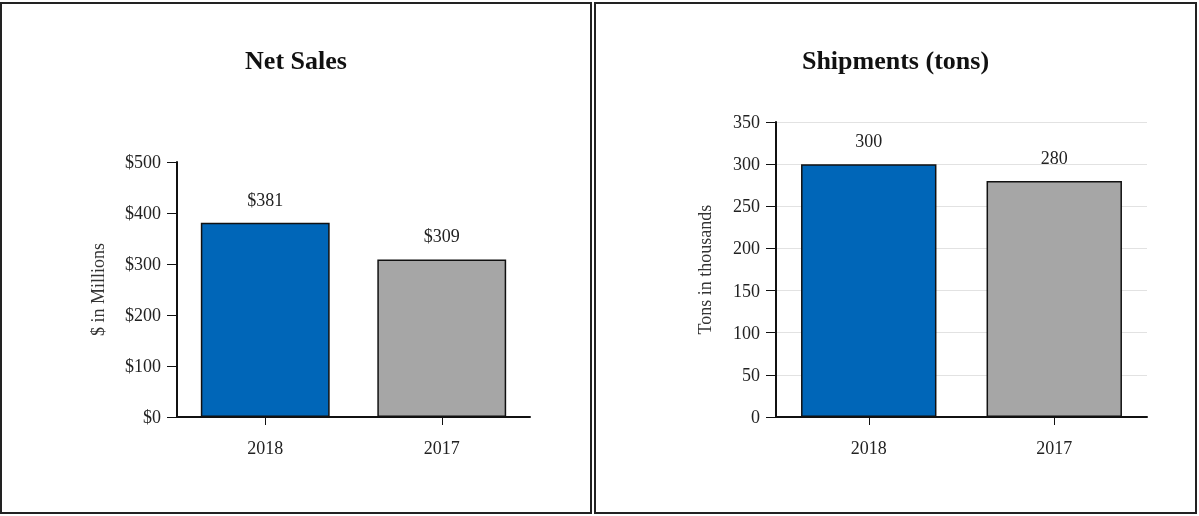 The image size is (1199, 516). I want to click on chart-title: Net Sales, so click(296, 60).